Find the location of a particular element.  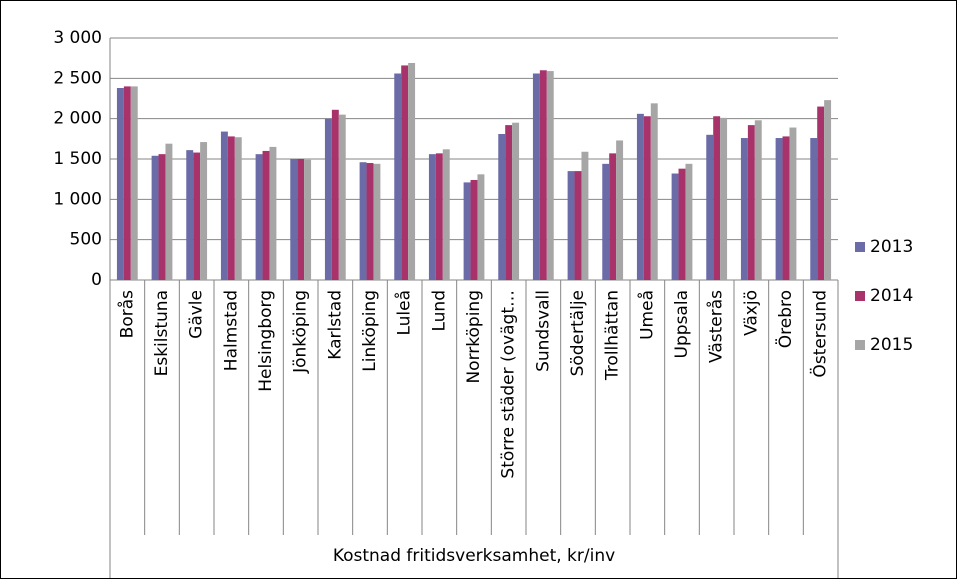

x-tick-label: Lund is located at coordinates (439, 311).